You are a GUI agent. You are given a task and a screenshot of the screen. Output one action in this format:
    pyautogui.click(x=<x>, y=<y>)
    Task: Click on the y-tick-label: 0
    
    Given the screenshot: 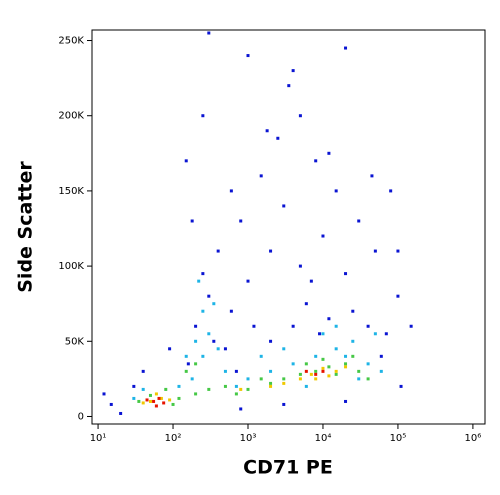 What is the action you would take?
    pyautogui.click(x=81, y=416)
    